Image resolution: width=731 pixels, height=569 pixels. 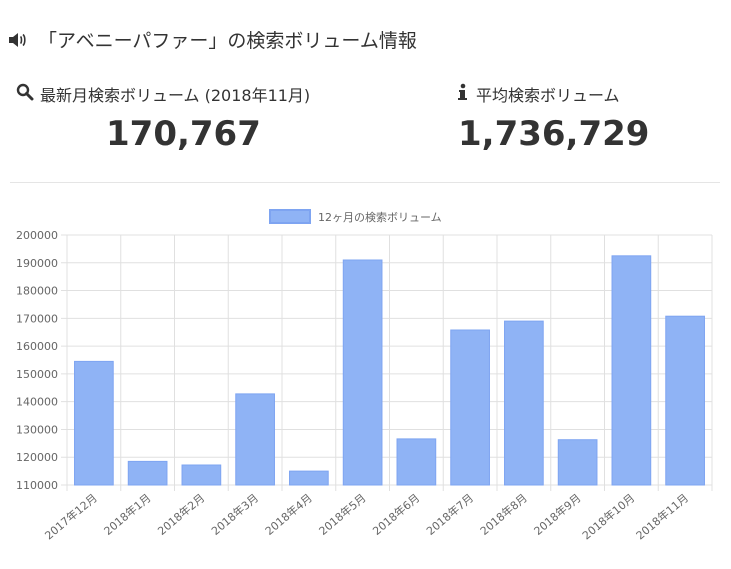 I want to click on legend-swatch, so click(x=290, y=216).